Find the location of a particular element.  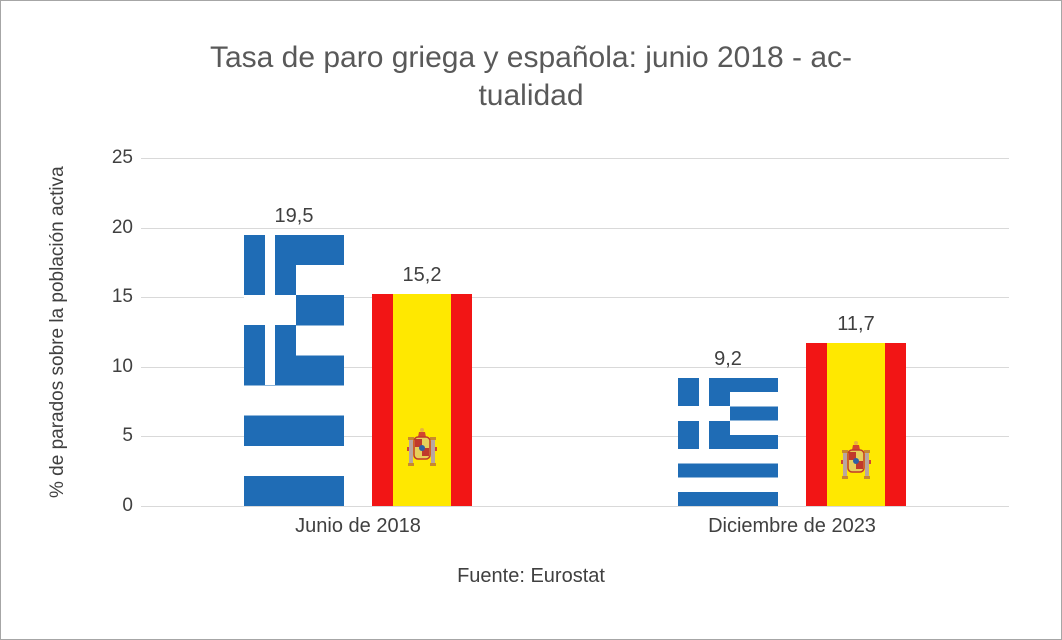

source-caption: Fuente: Eurostat is located at coordinates (531, 576).